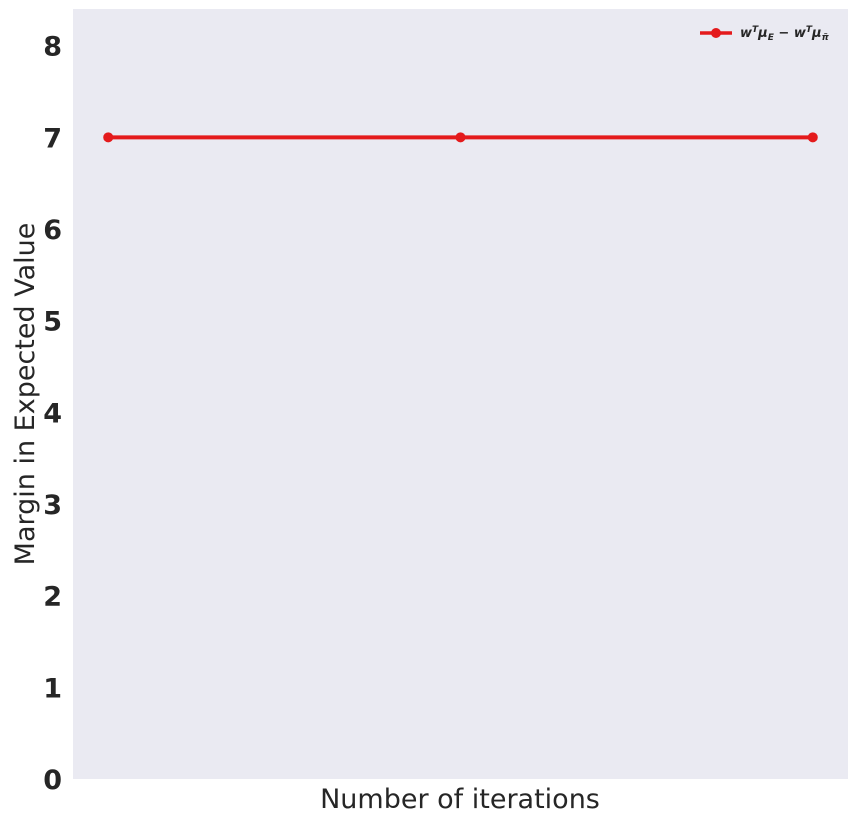  What do you see at coordinates (25, 394) in the screenshot?
I see `y-axis-label: Margin in Expected Value` at bounding box center [25, 394].